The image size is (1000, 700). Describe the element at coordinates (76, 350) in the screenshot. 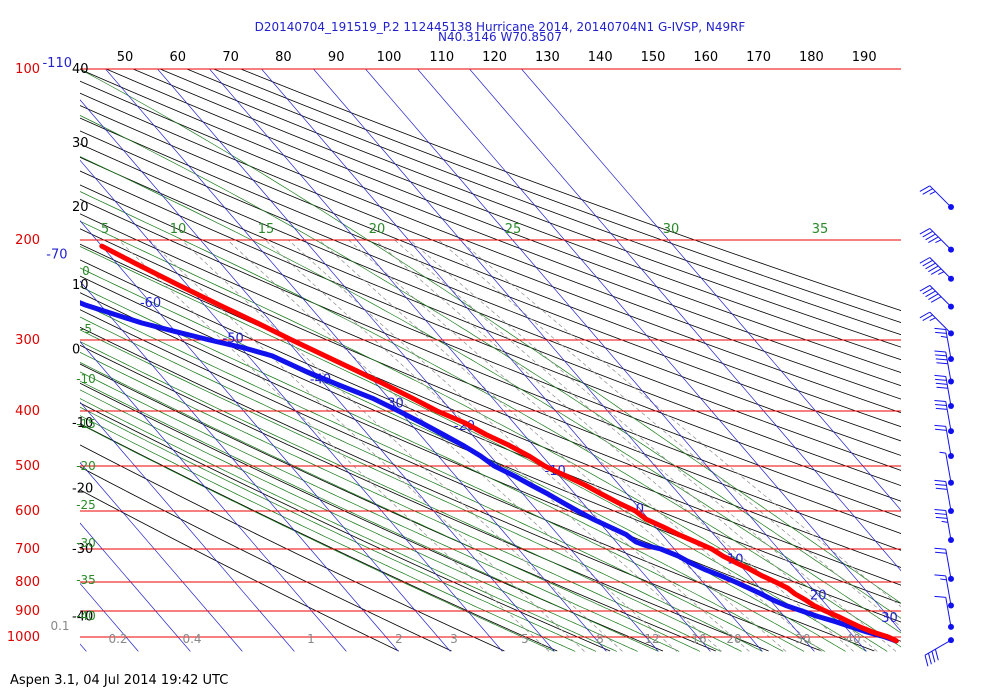

I see `height-label: 0` at that location.